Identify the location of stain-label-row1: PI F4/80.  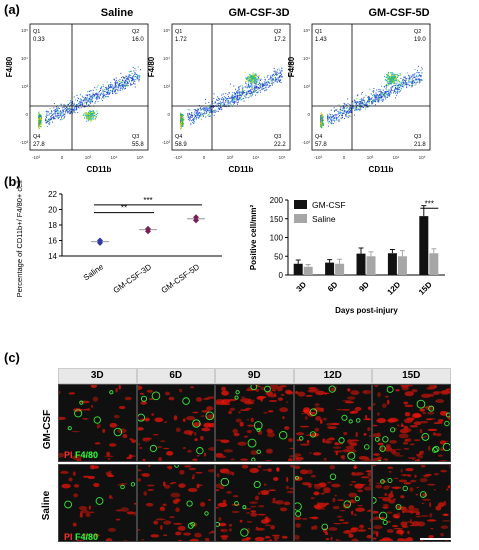
(81, 455).